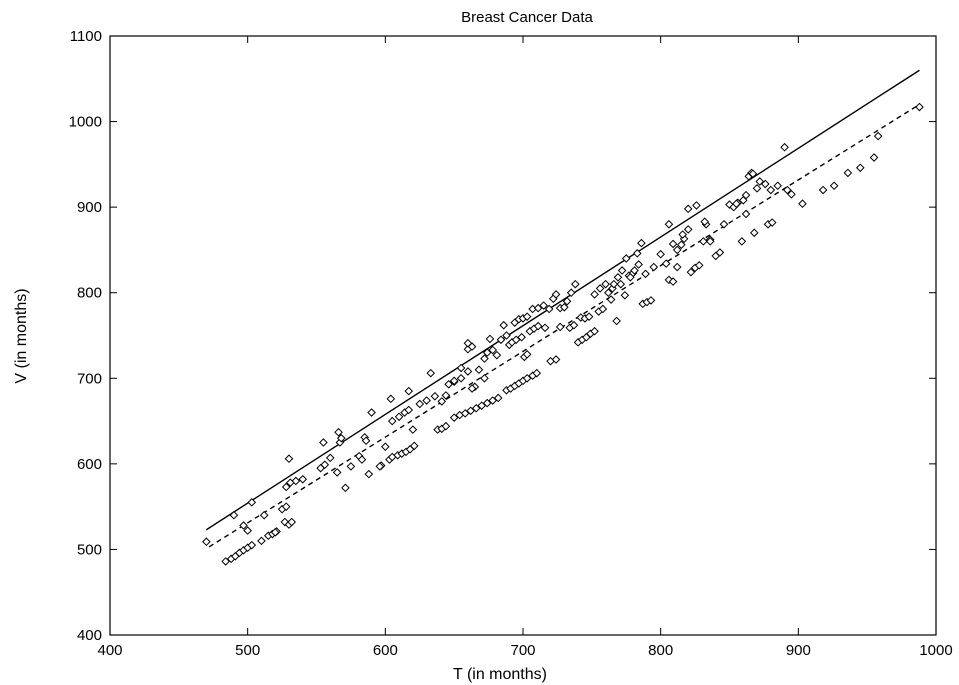 The width and height of the screenshot is (959, 685). I want to click on y-axis-label: V (in months), so click(21, 335).